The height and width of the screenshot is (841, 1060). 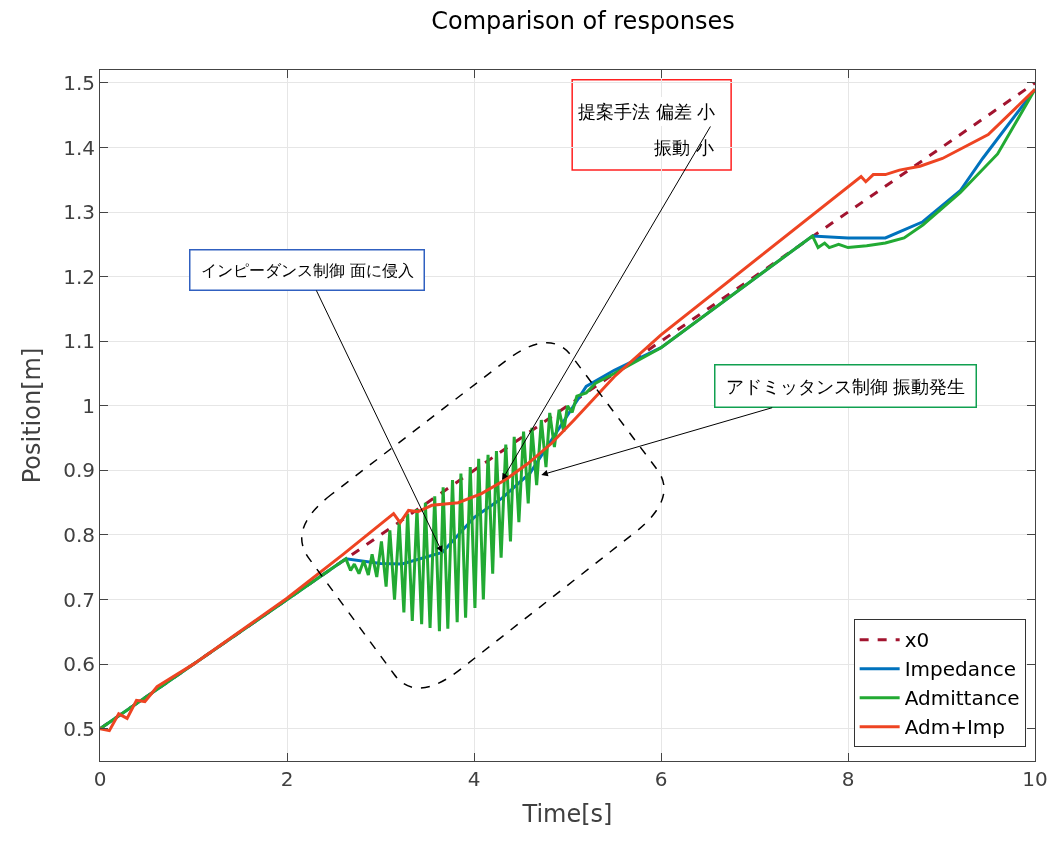 I want to click on x-tick-label: 2, so click(x=287, y=779).